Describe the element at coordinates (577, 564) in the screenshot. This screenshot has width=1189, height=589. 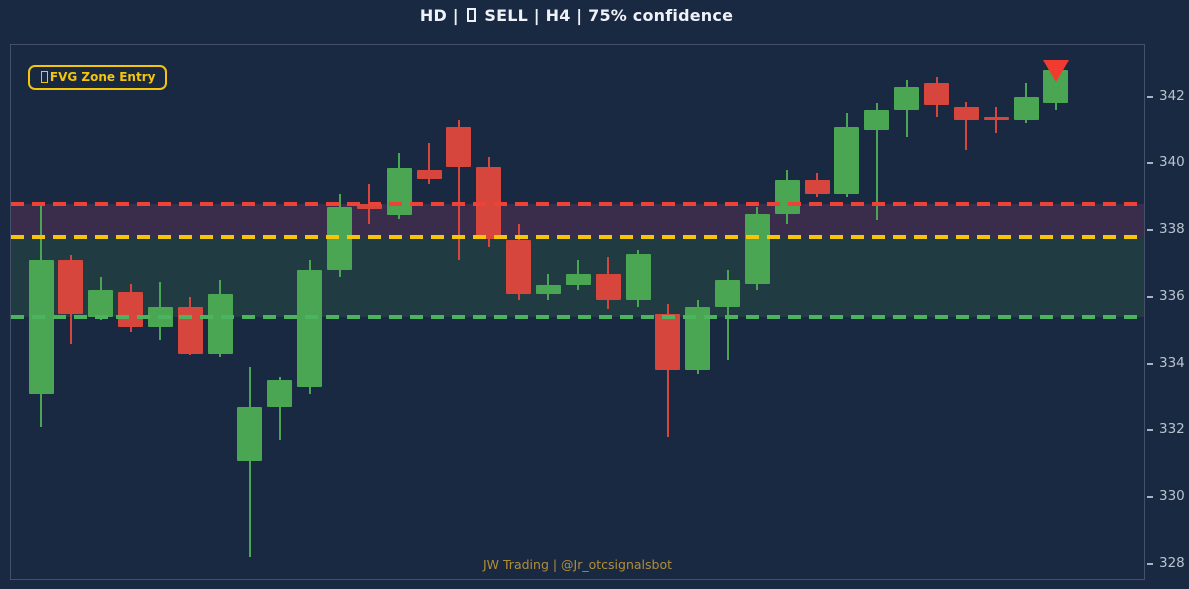
I see `watermark: JW Trading | @Jr_otcsignalsbot` at that location.